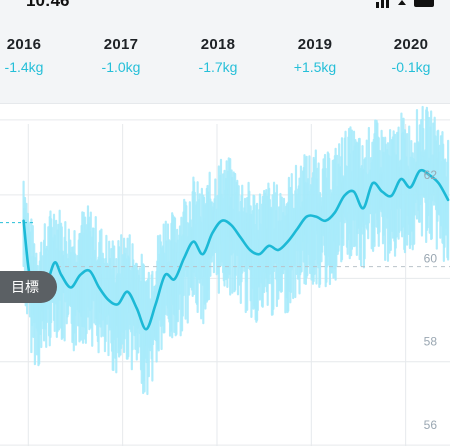 The image size is (450, 446). Describe the element at coordinates (121, 67) in the screenshot. I see `weight-change: -1.0kg` at that location.